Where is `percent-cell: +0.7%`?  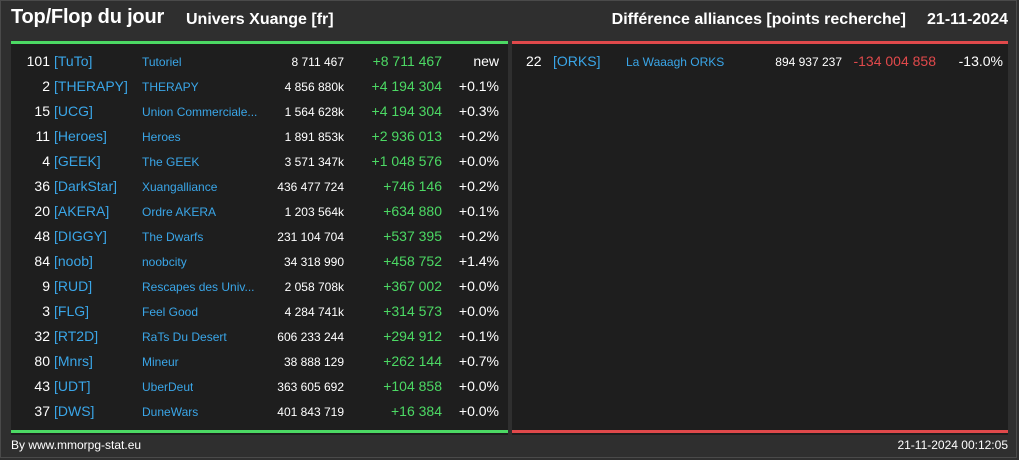 percent-cell: +0.7% is located at coordinates (478, 361).